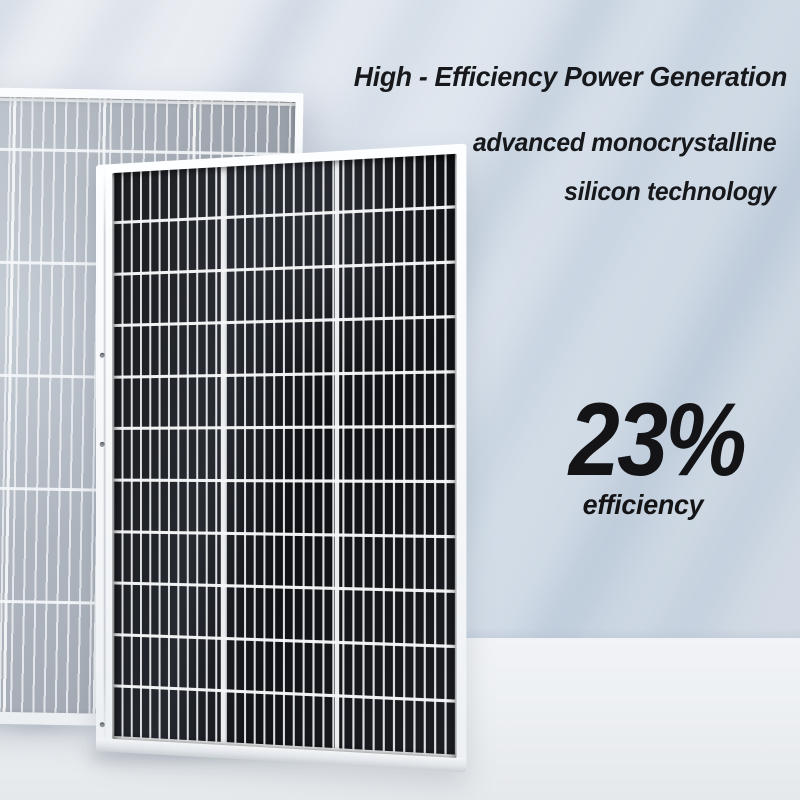 This screenshot has height=800, width=800. Describe the element at coordinates (104, 458) in the screenshot. I see `front-panel-frame-edge` at that location.